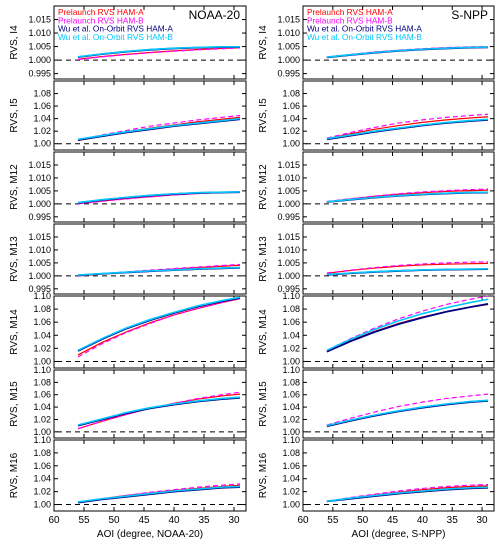 The image size is (503, 550). I want to click on x-tick-label: 55, so click(84, 520).